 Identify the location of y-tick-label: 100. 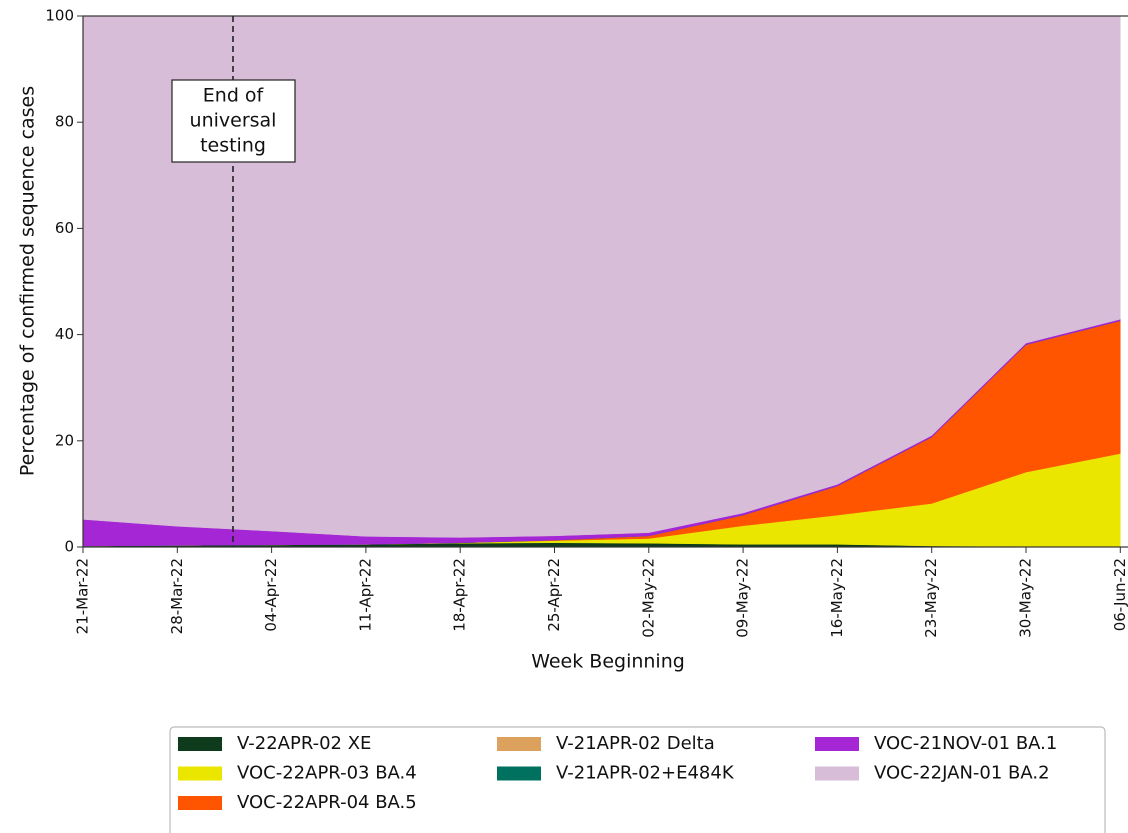
(59, 16).